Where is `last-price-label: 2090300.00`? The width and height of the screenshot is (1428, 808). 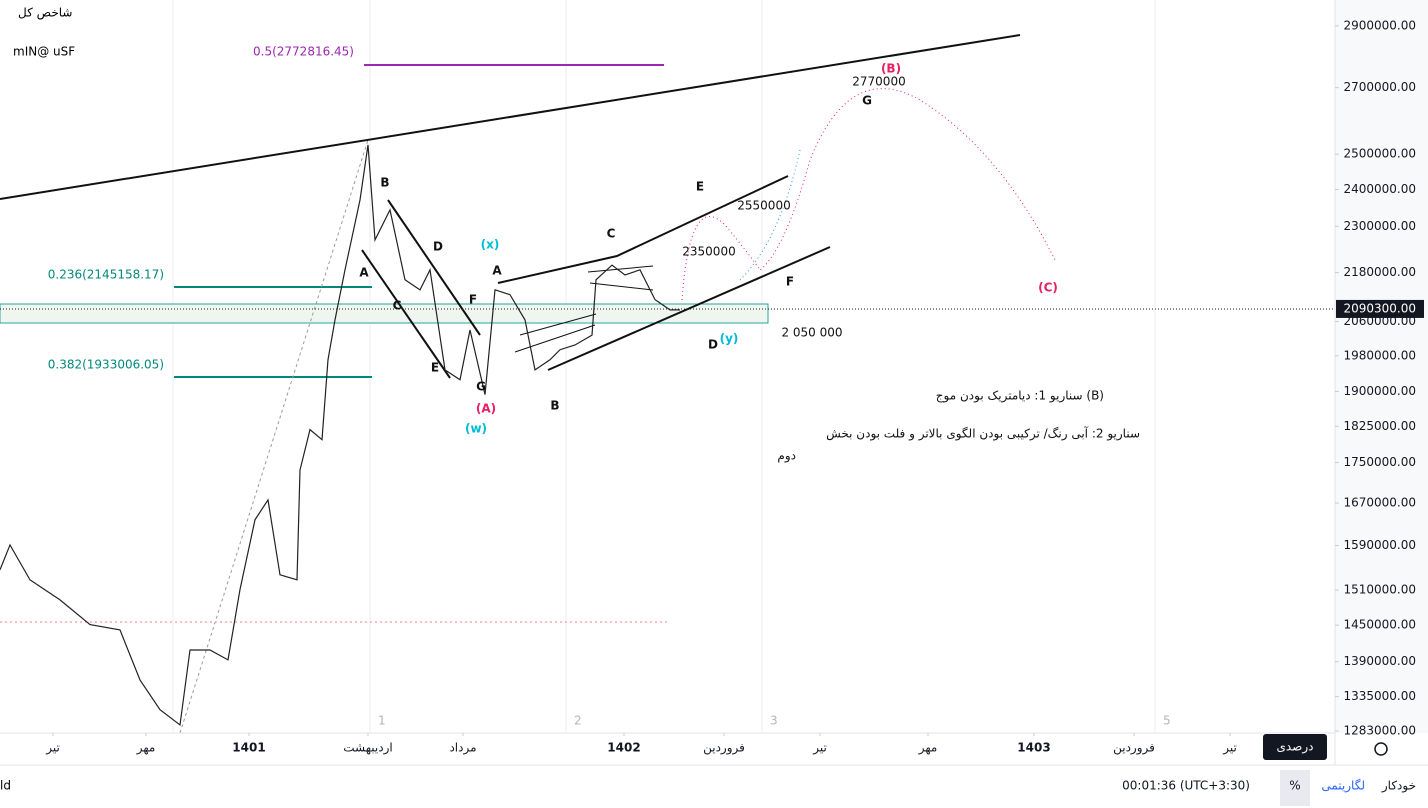 last-price-label: 2090300.00 is located at coordinates (1379, 308).